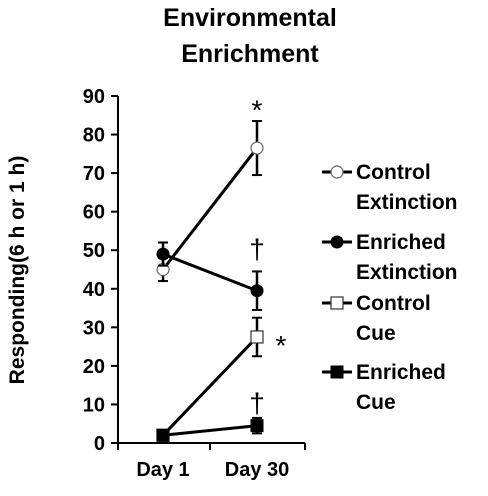 The height and width of the screenshot is (496, 488). What do you see at coordinates (250, 18) in the screenshot?
I see `chart-title-line-1: Environmental` at bounding box center [250, 18].